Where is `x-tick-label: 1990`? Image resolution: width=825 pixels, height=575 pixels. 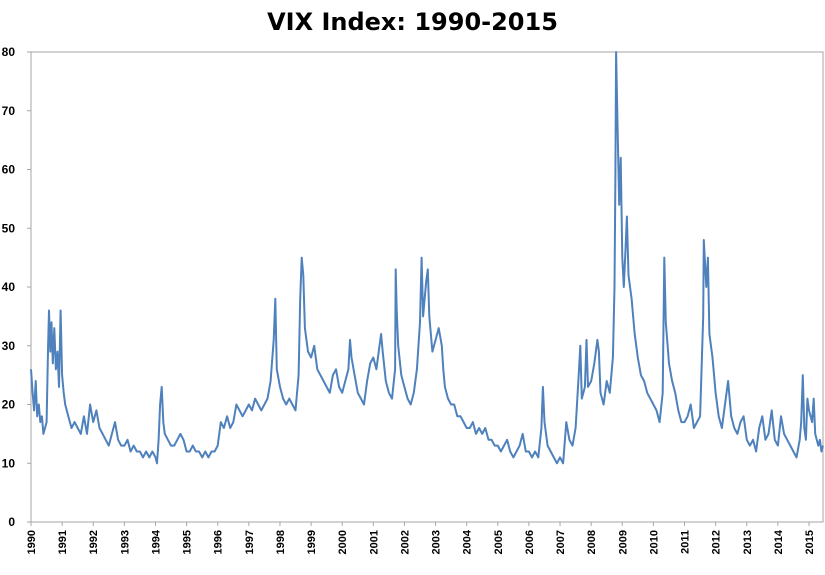
x-tick-label: 1990 is located at coordinates (32, 542).